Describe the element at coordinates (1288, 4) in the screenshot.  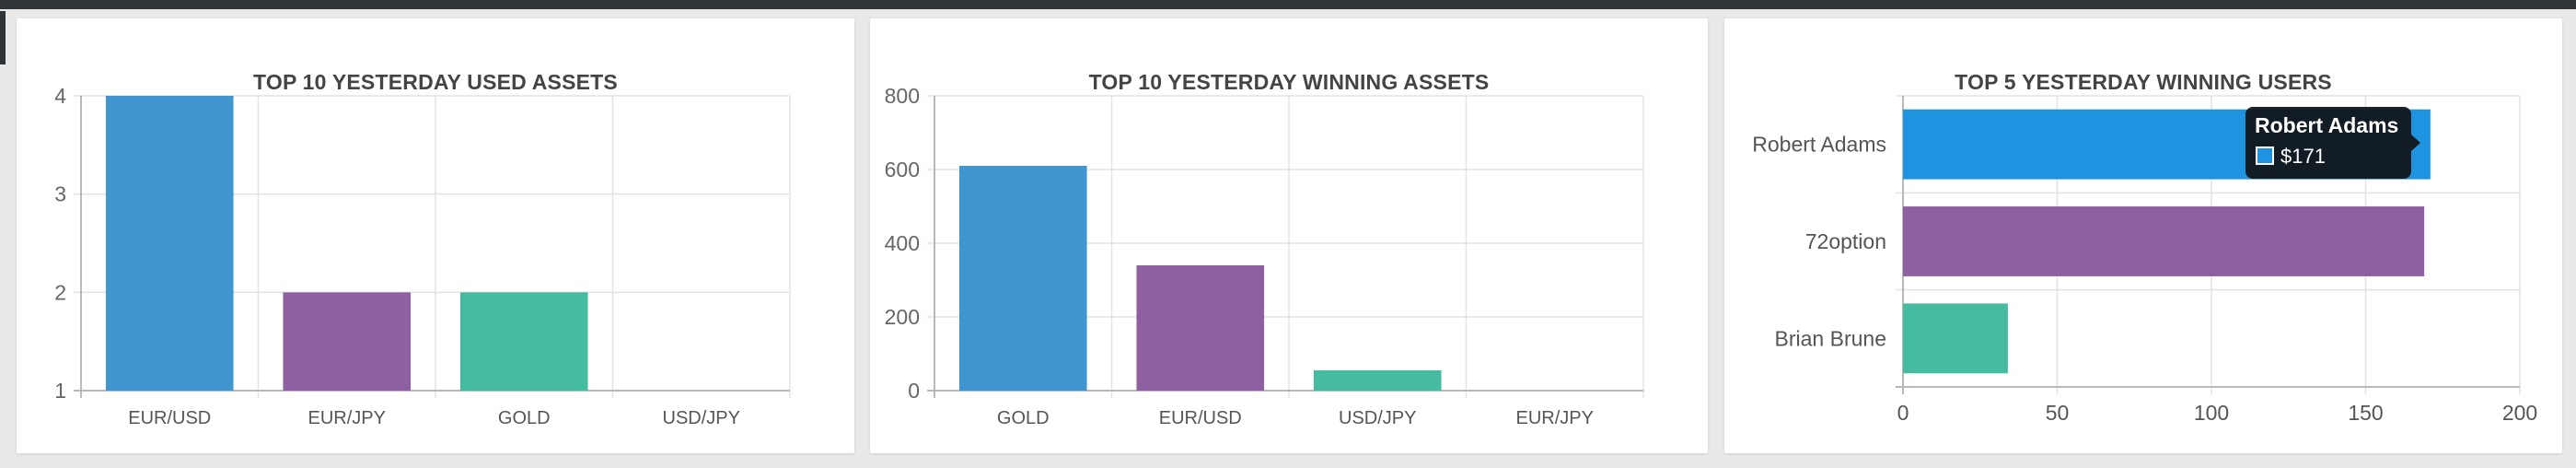
I see `top-bar` at that location.